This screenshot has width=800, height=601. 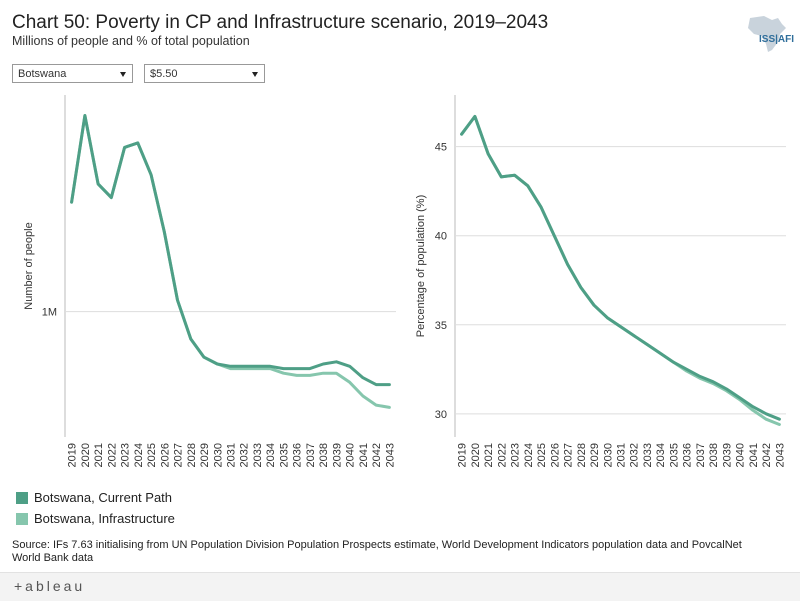 What do you see at coordinates (103, 497) in the screenshot?
I see `legend-label: Botswana, Current Path` at bounding box center [103, 497].